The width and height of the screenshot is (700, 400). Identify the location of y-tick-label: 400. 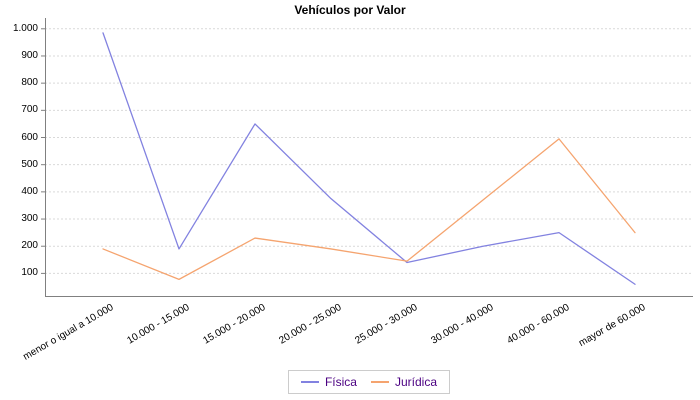
(29, 191).